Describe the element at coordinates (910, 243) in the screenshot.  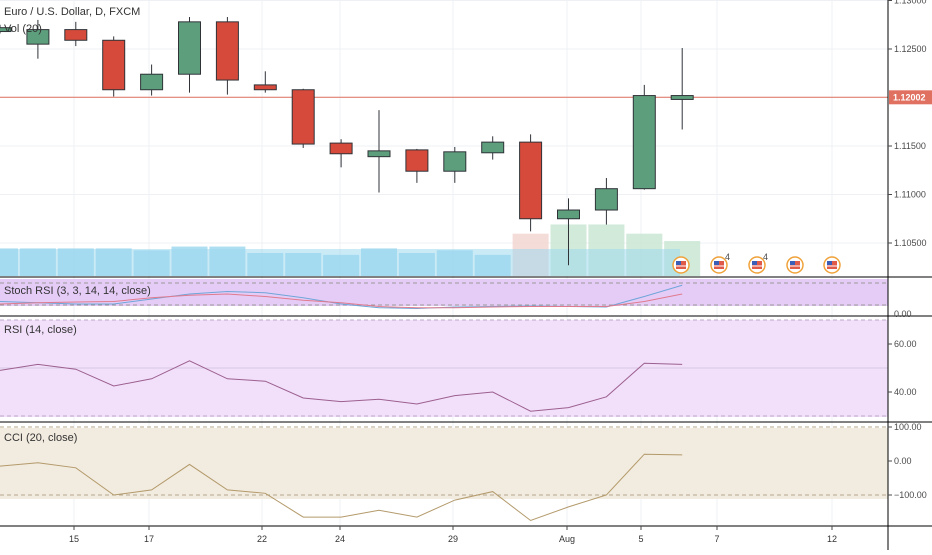
I see `price-tick-label: 1.10500` at that location.